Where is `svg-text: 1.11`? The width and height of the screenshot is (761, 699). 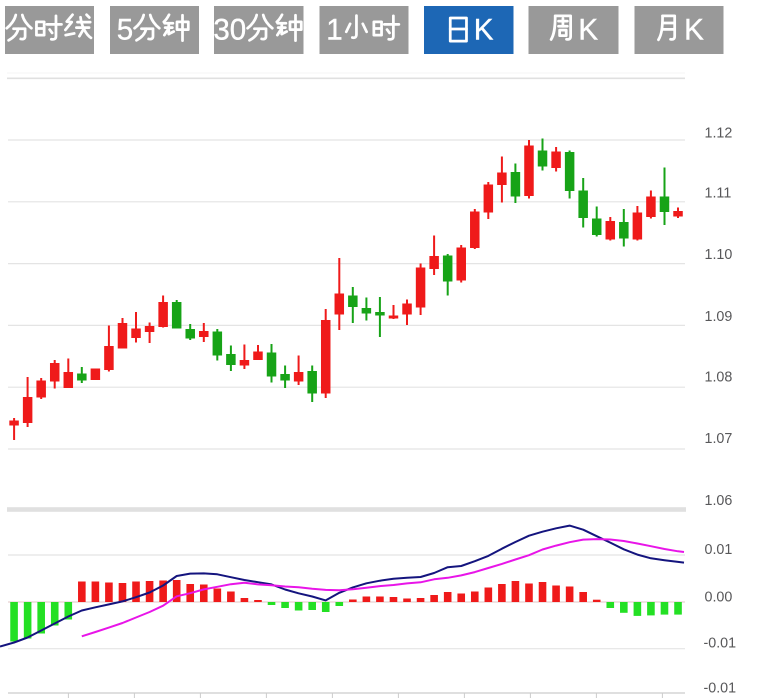
svg-text: 1.11 is located at coordinates (718, 194).